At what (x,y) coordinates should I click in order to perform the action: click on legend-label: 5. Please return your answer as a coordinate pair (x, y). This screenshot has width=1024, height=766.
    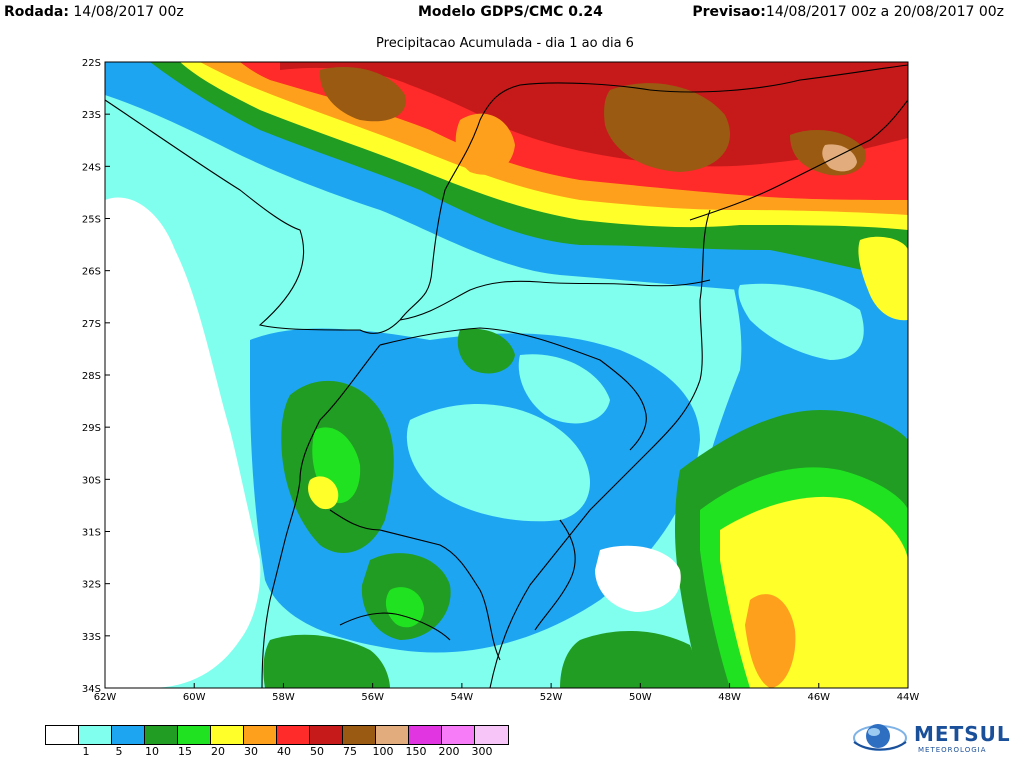
    Looking at the image, I should click on (119, 751).